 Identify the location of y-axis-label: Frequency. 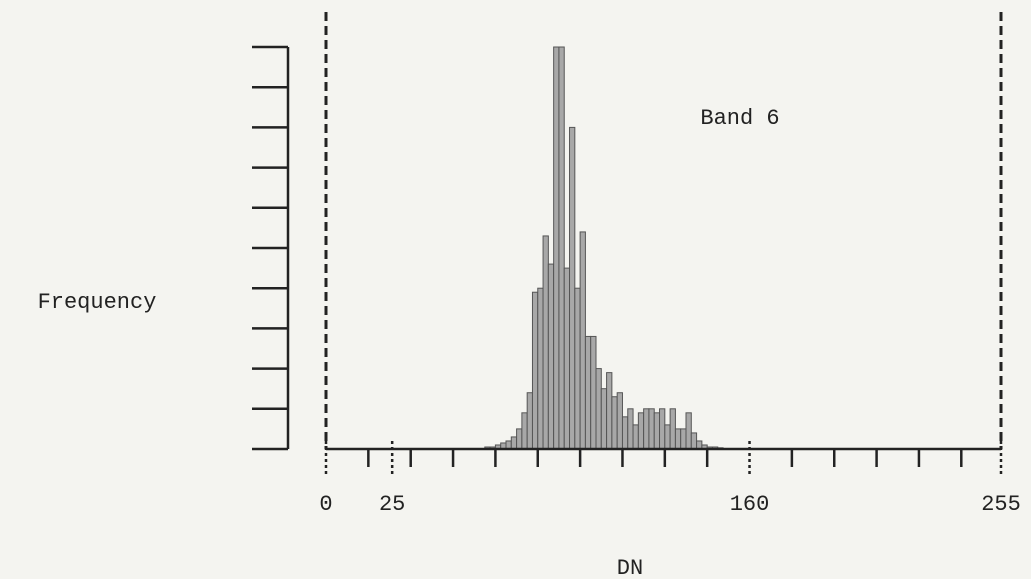
(97, 302).